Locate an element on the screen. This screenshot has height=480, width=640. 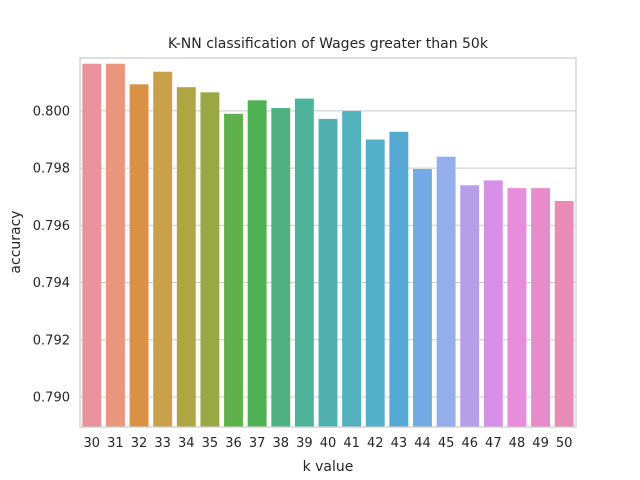
y-tick-label: 0.798 is located at coordinates (51, 169).